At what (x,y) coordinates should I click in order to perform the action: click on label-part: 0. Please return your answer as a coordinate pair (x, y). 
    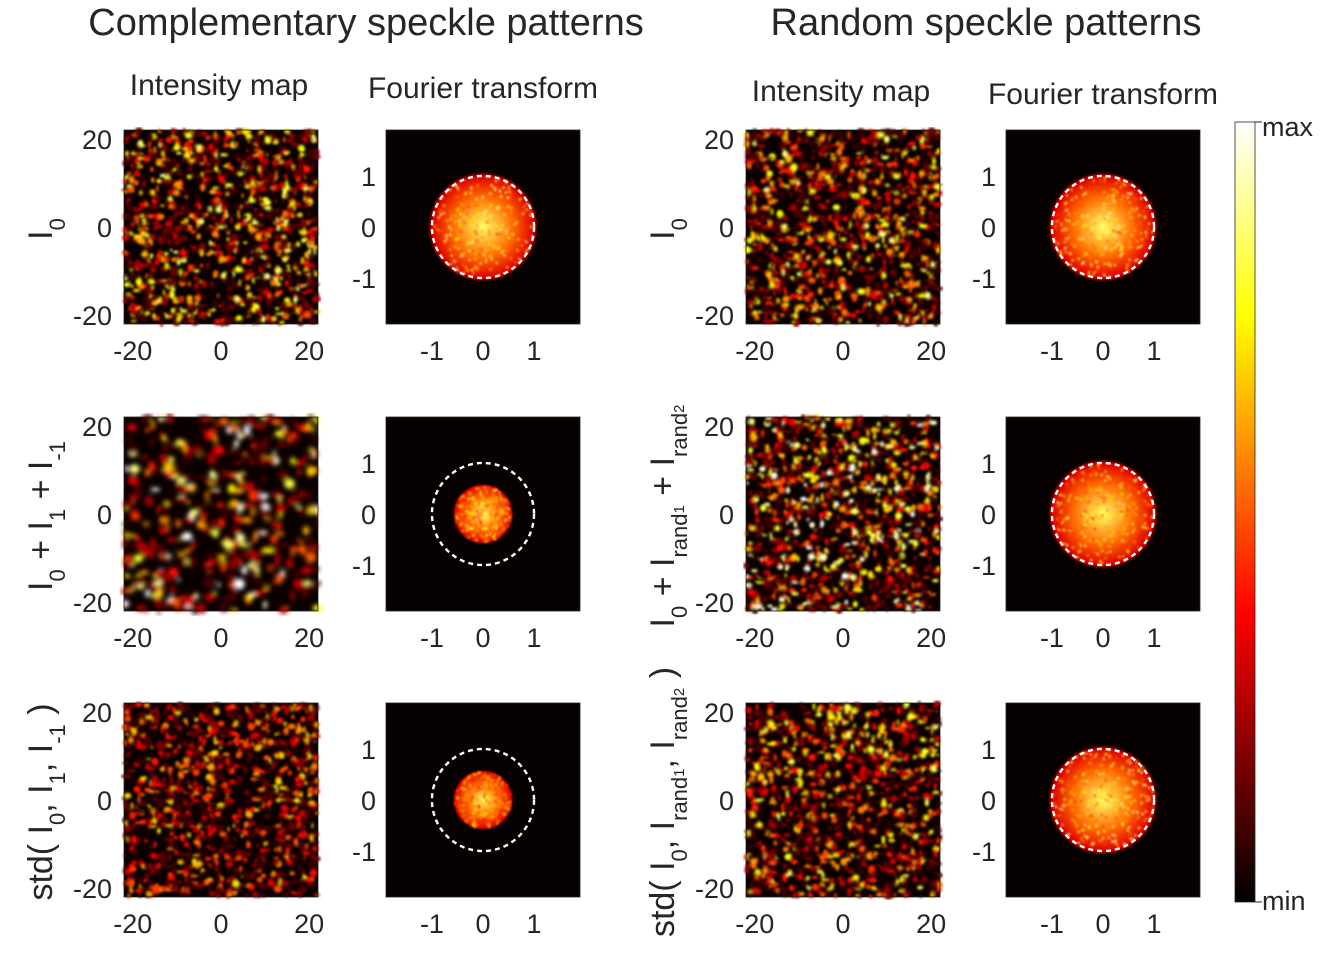
    Looking at the image, I should click on (679, 224).